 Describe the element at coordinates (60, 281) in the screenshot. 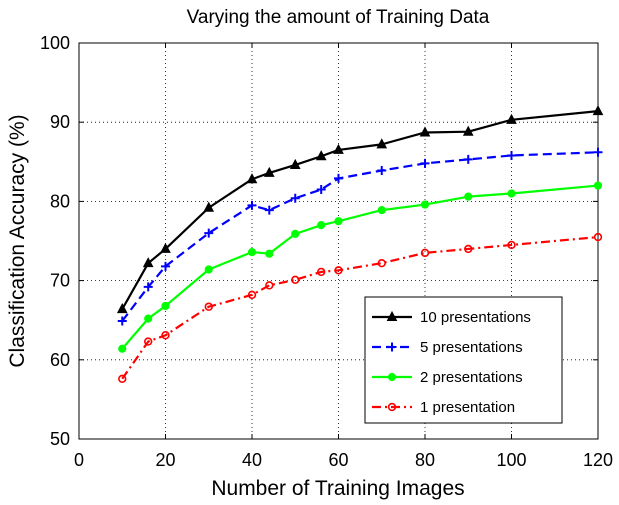

I see `y-tick-label: 70` at that location.